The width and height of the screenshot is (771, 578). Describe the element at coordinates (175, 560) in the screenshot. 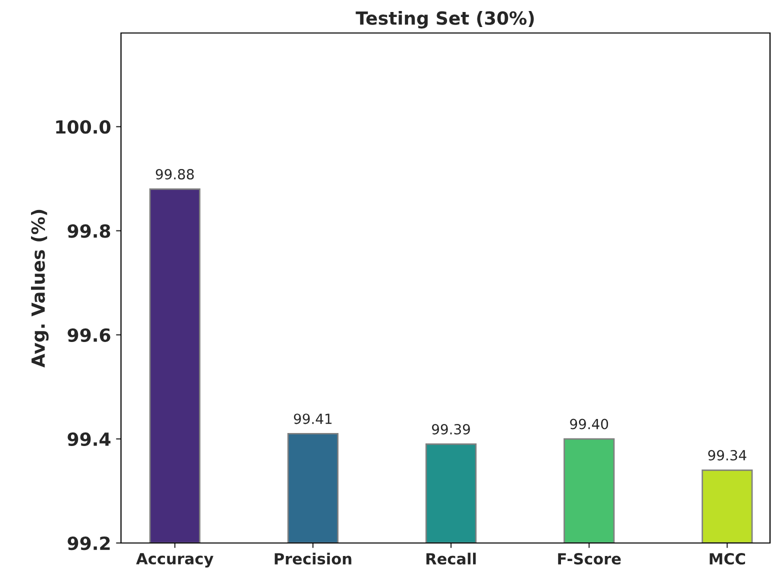

I see `x-tick-label: Accuracy` at that location.